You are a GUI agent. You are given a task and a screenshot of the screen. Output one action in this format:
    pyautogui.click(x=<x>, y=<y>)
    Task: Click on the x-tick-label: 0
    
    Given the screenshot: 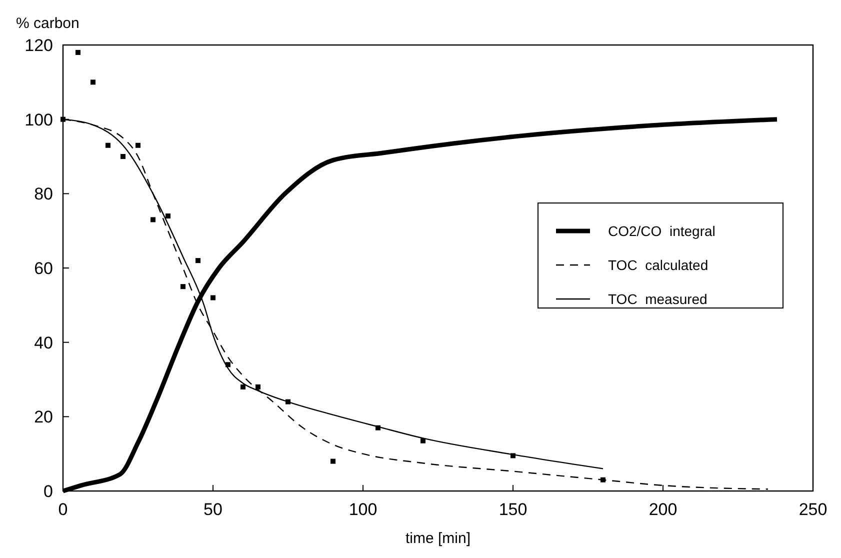 What is the action you would take?
    pyautogui.click(x=63, y=509)
    